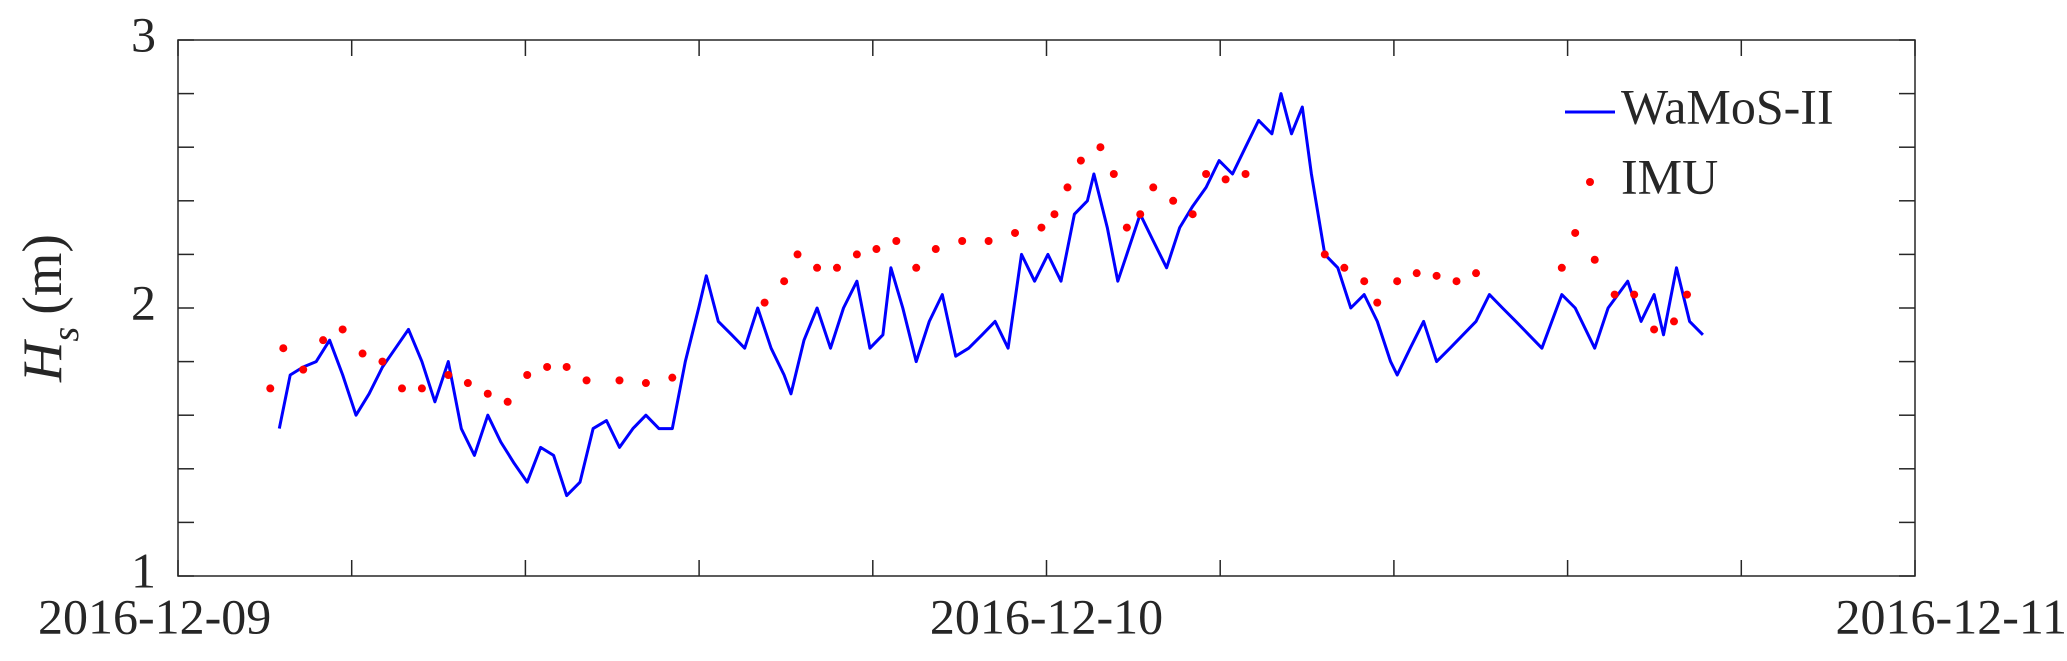  I want to click on x-tick-label: 2016-12-11, so click(1951, 616).